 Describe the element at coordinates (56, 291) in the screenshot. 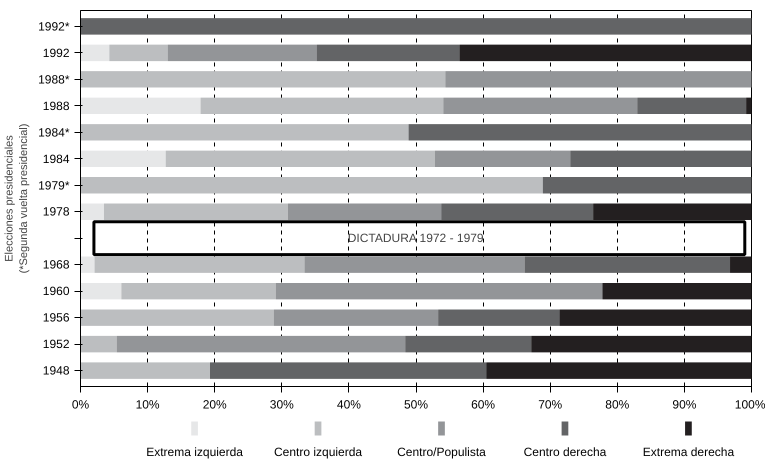

I see `y-tick-label: 1960` at that location.